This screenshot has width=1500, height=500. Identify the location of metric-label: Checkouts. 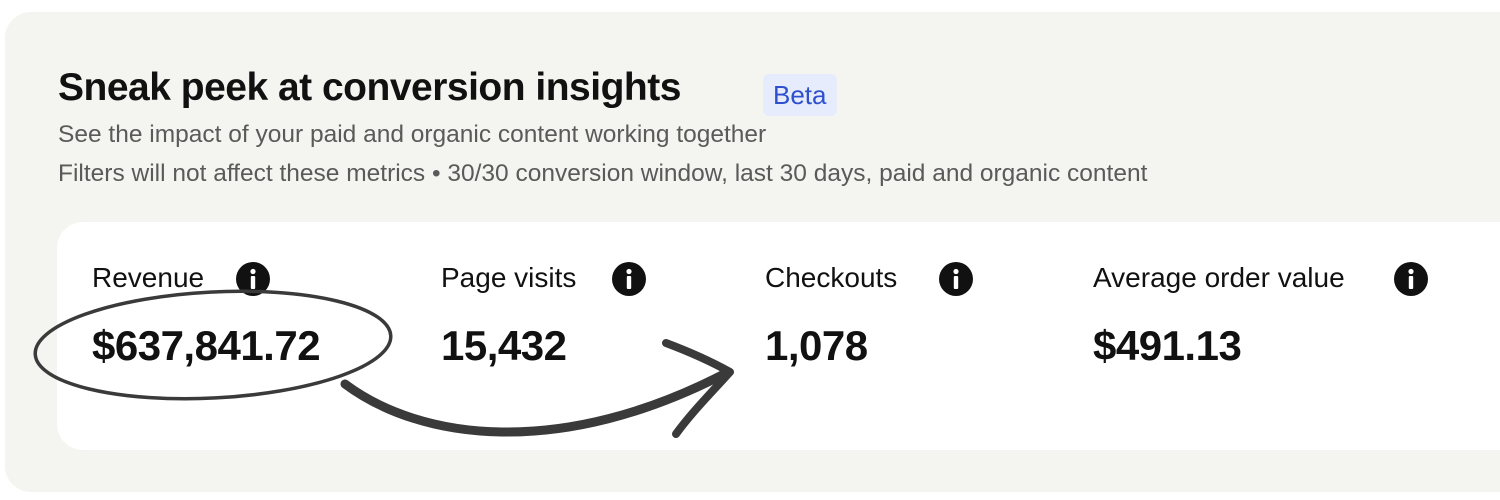
(831, 277).